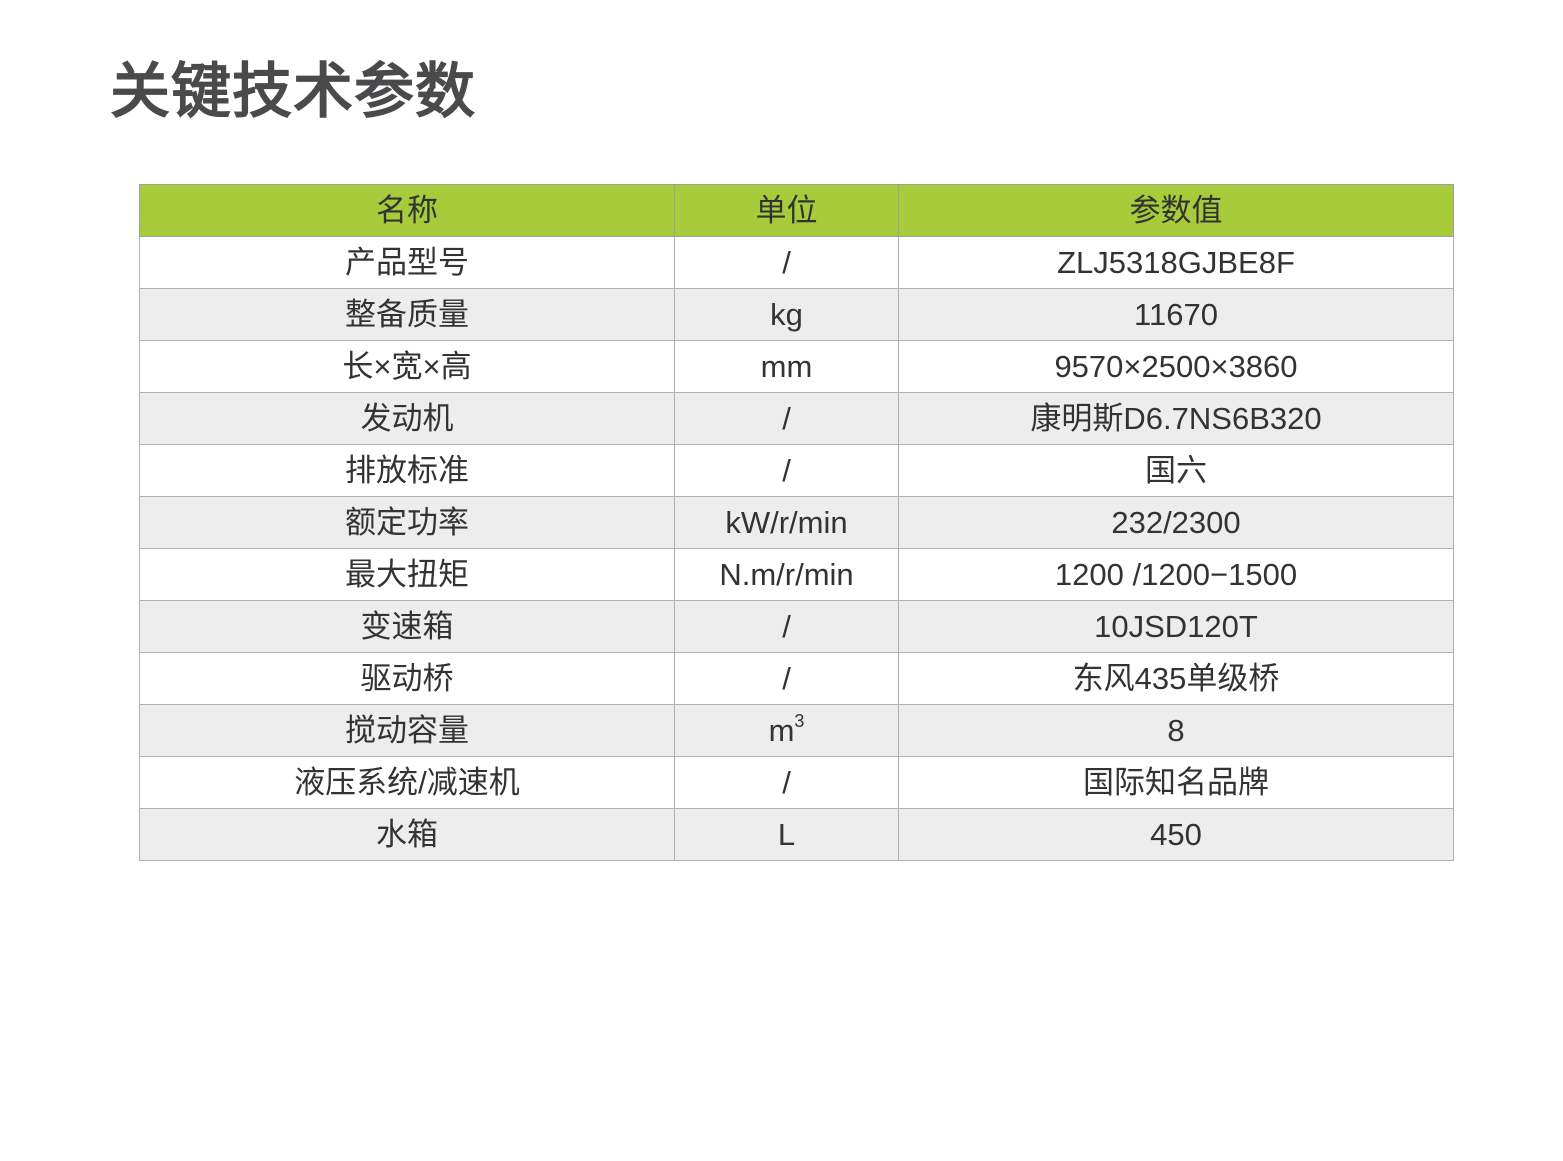 This screenshot has height=1161, width=1563. What do you see at coordinates (786, 210) in the screenshot?
I see `header-unit: 单位` at bounding box center [786, 210].